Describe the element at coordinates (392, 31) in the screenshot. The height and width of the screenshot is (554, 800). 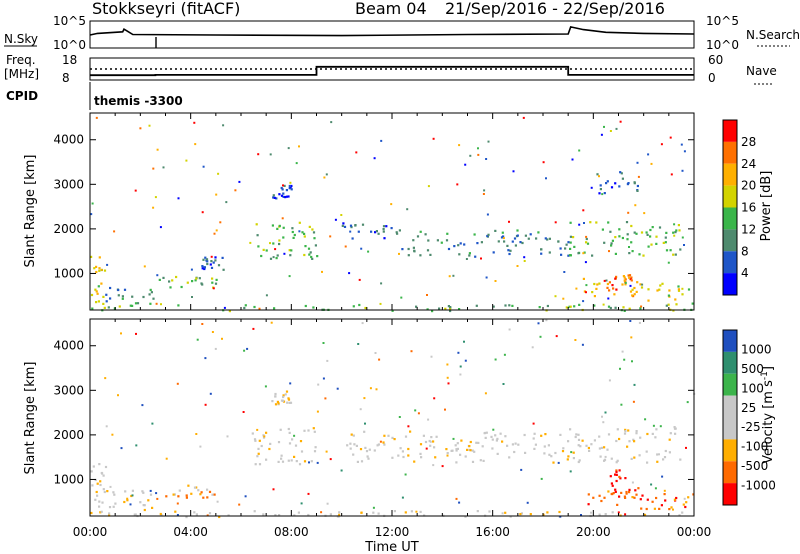
I see `nsky-series-line` at that location.